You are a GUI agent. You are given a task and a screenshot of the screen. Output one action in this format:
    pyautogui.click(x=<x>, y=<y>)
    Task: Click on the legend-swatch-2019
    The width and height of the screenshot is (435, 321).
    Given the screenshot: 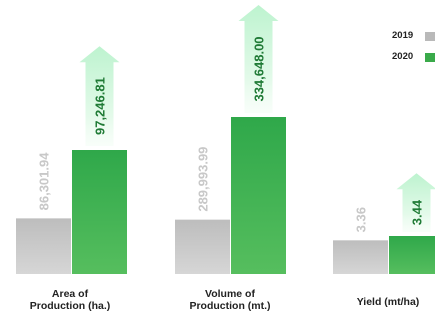 What is the action you would take?
    pyautogui.click(x=430, y=36)
    